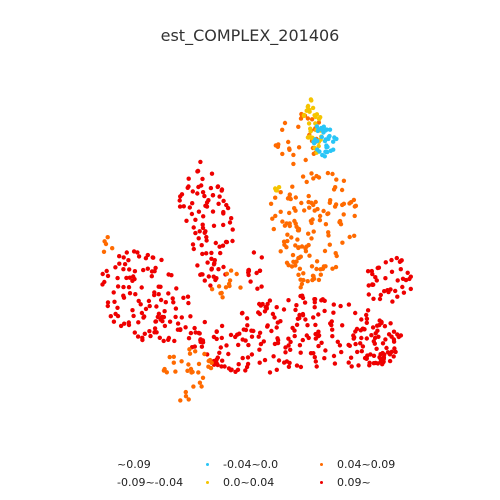 The width and height of the screenshot is (500, 500). Describe the element at coordinates (251, 464) in the screenshot. I see `legend-label: -0.04~0.0` at that location.